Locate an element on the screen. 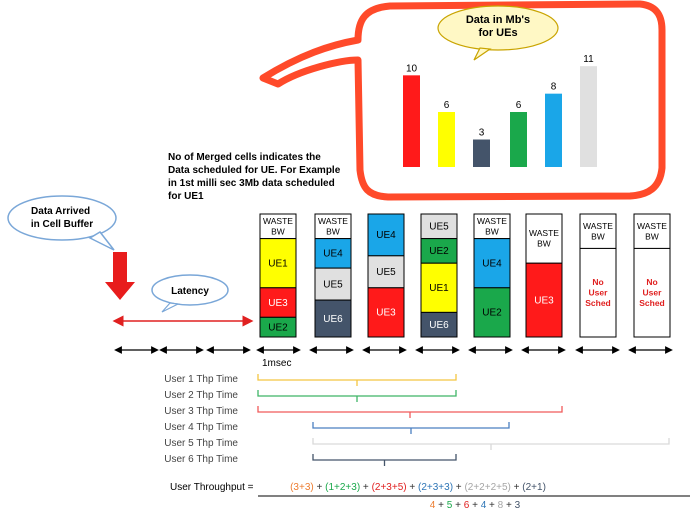 Image resolution: width=699 pixels, height=512 pixels. arrival-arrow-icon is located at coordinates (120, 276).